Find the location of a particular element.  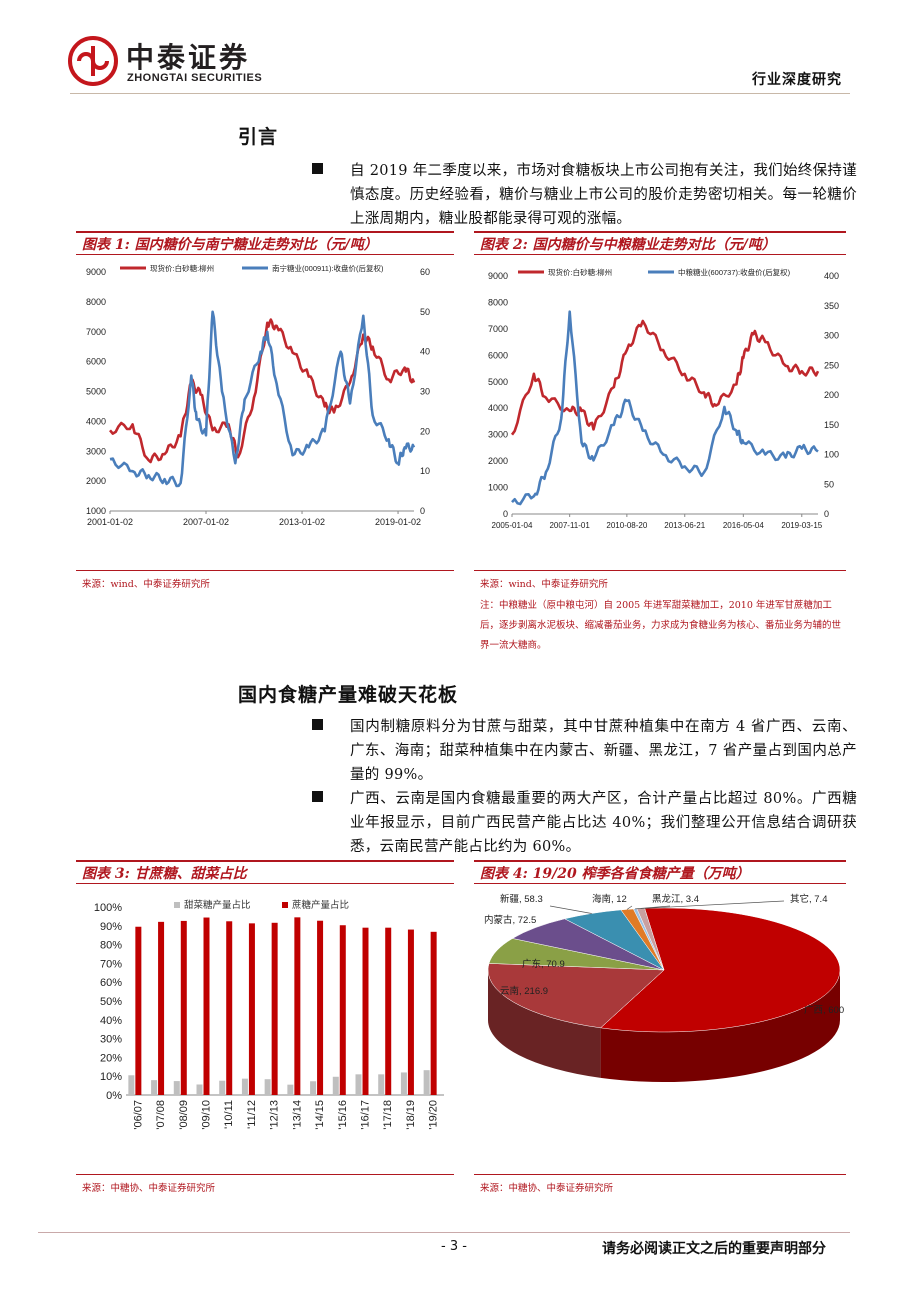

y-right-tick-label: 40 is located at coordinates (425, 352).